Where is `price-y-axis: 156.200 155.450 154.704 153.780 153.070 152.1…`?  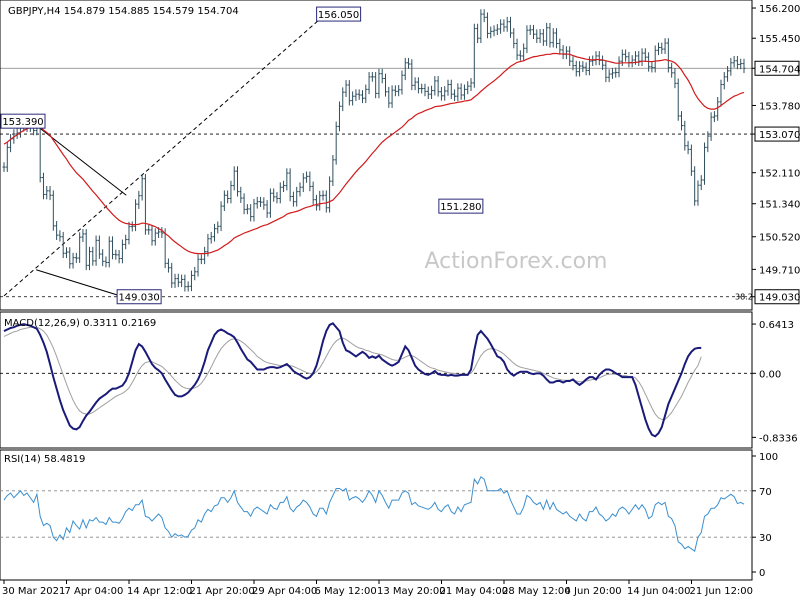 price-y-axis: 156.200 155.450 154.704 153.780 153.070 152.1… is located at coordinates (767, 154).